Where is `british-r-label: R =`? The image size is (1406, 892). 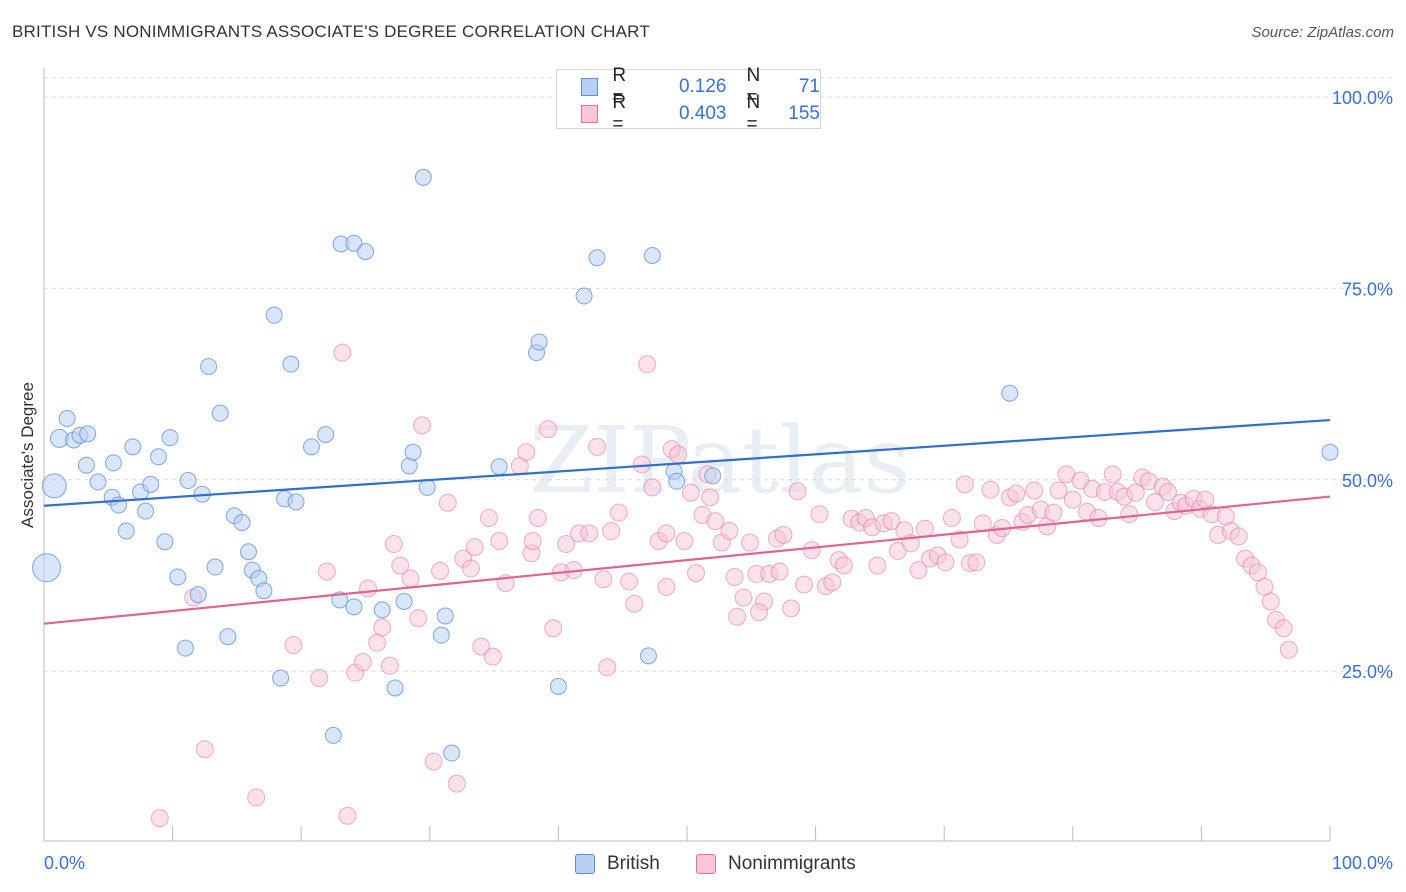 british-r-label: R = is located at coordinates (619, 86).